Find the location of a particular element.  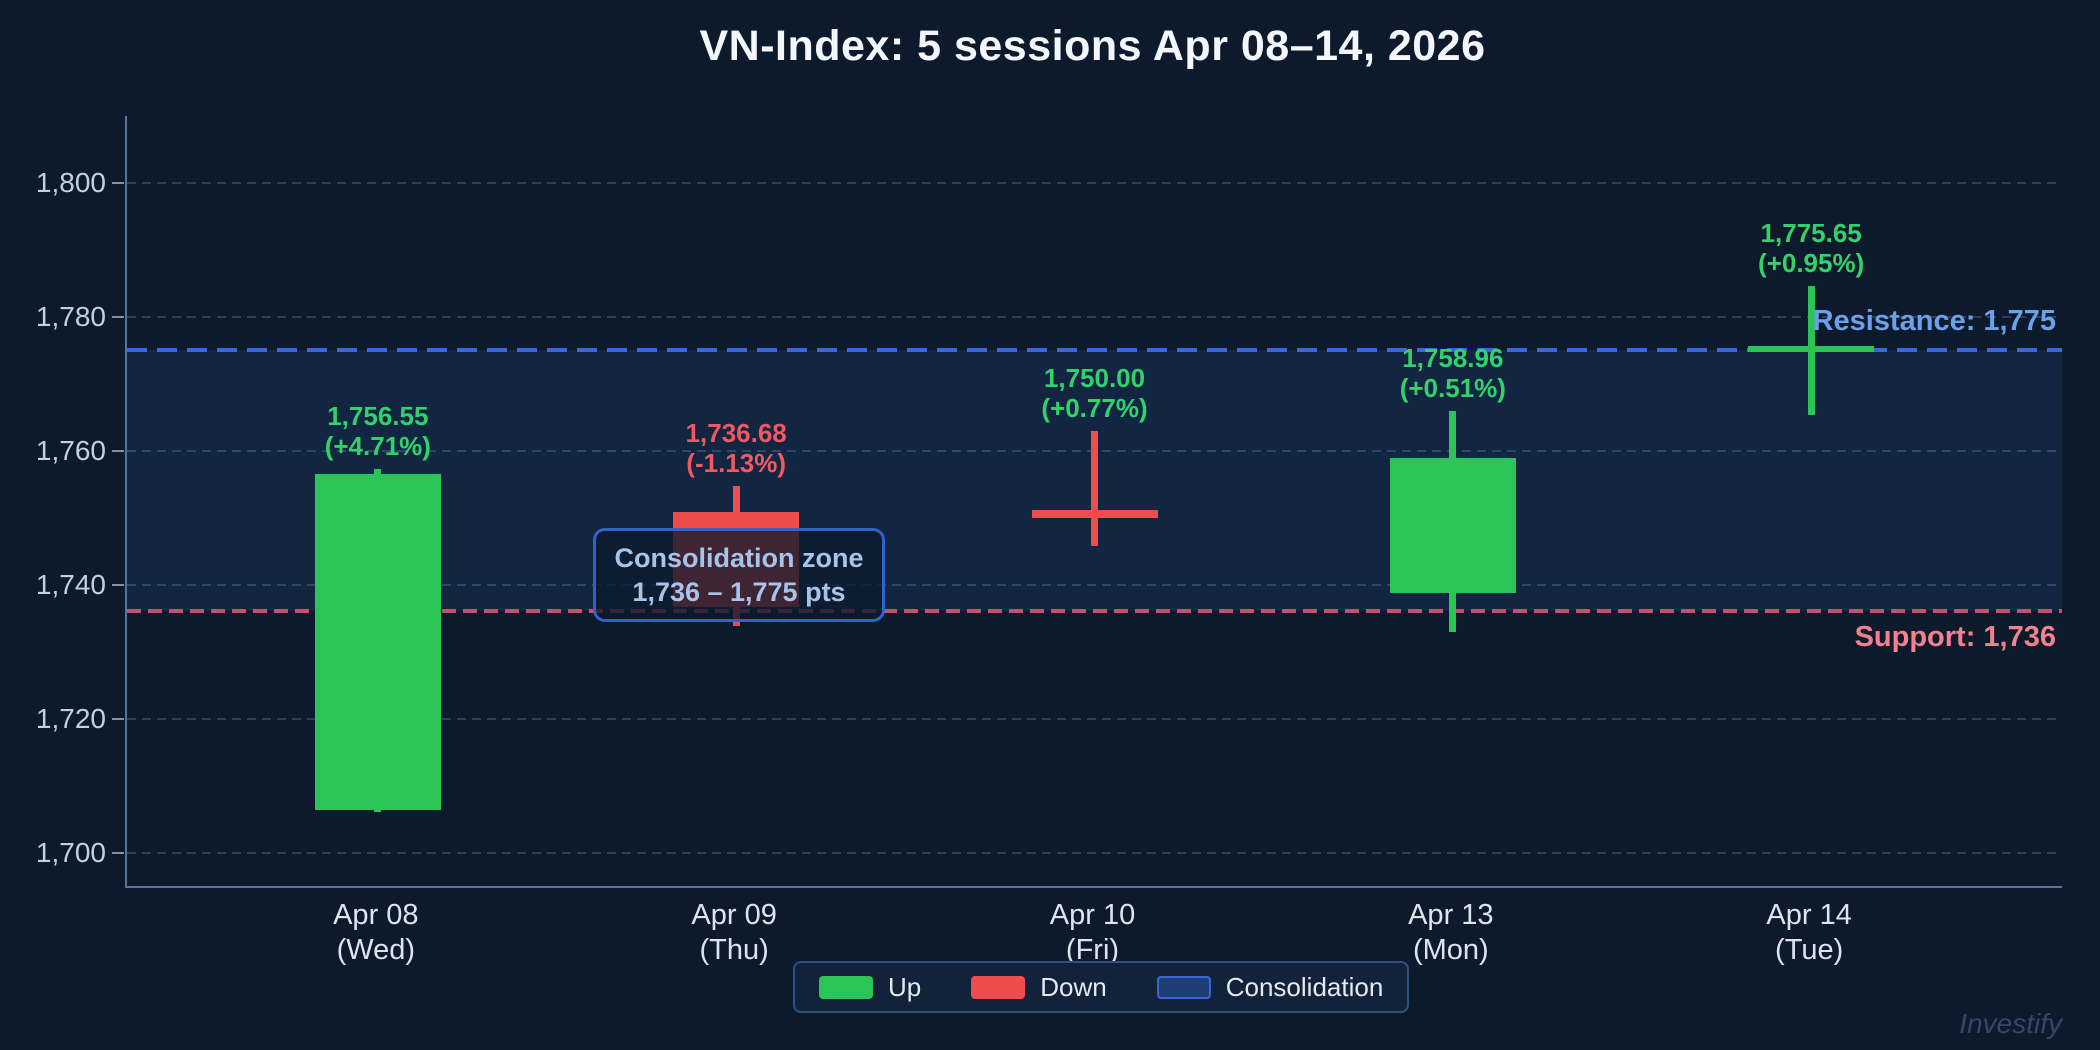

weekday-label: (Wed) is located at coordinates (376, 950).